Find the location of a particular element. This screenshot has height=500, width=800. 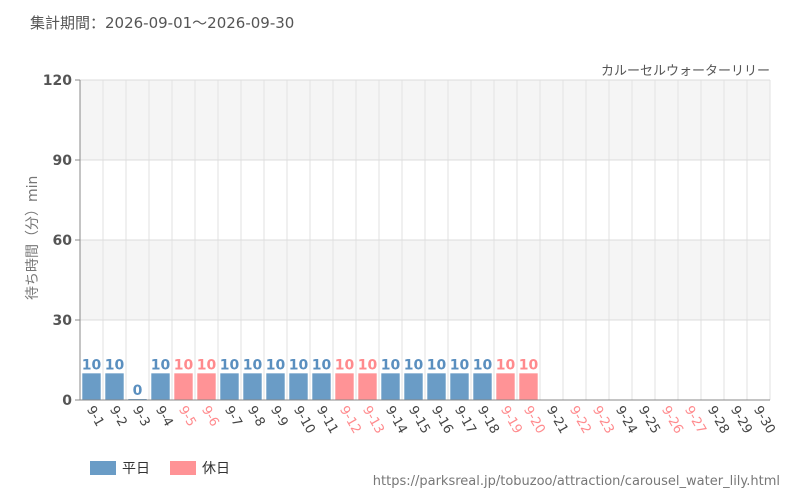

x-tick-label: 9-24 is located at coordinates (626, 420).